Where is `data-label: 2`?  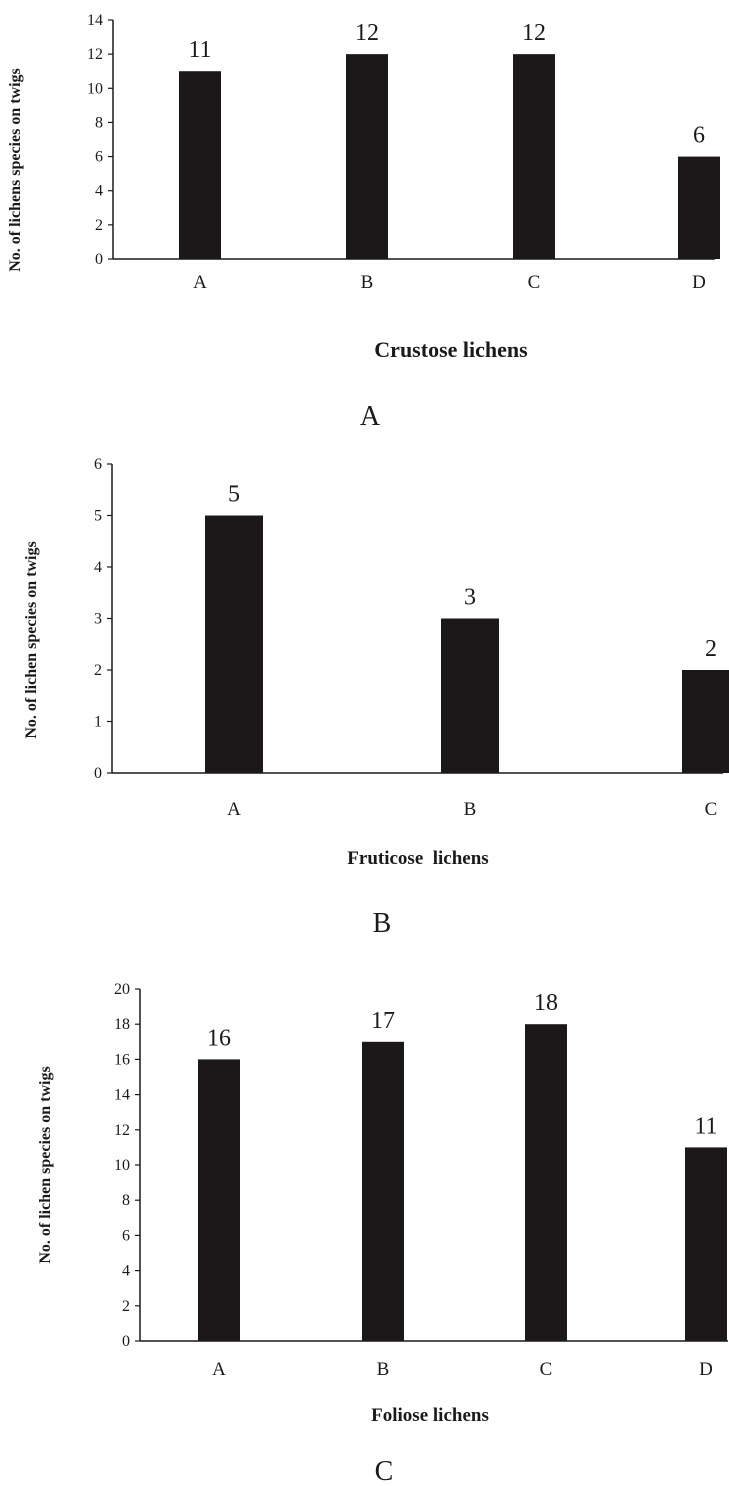 data-label: 2 is located at coordinates (711, 649).